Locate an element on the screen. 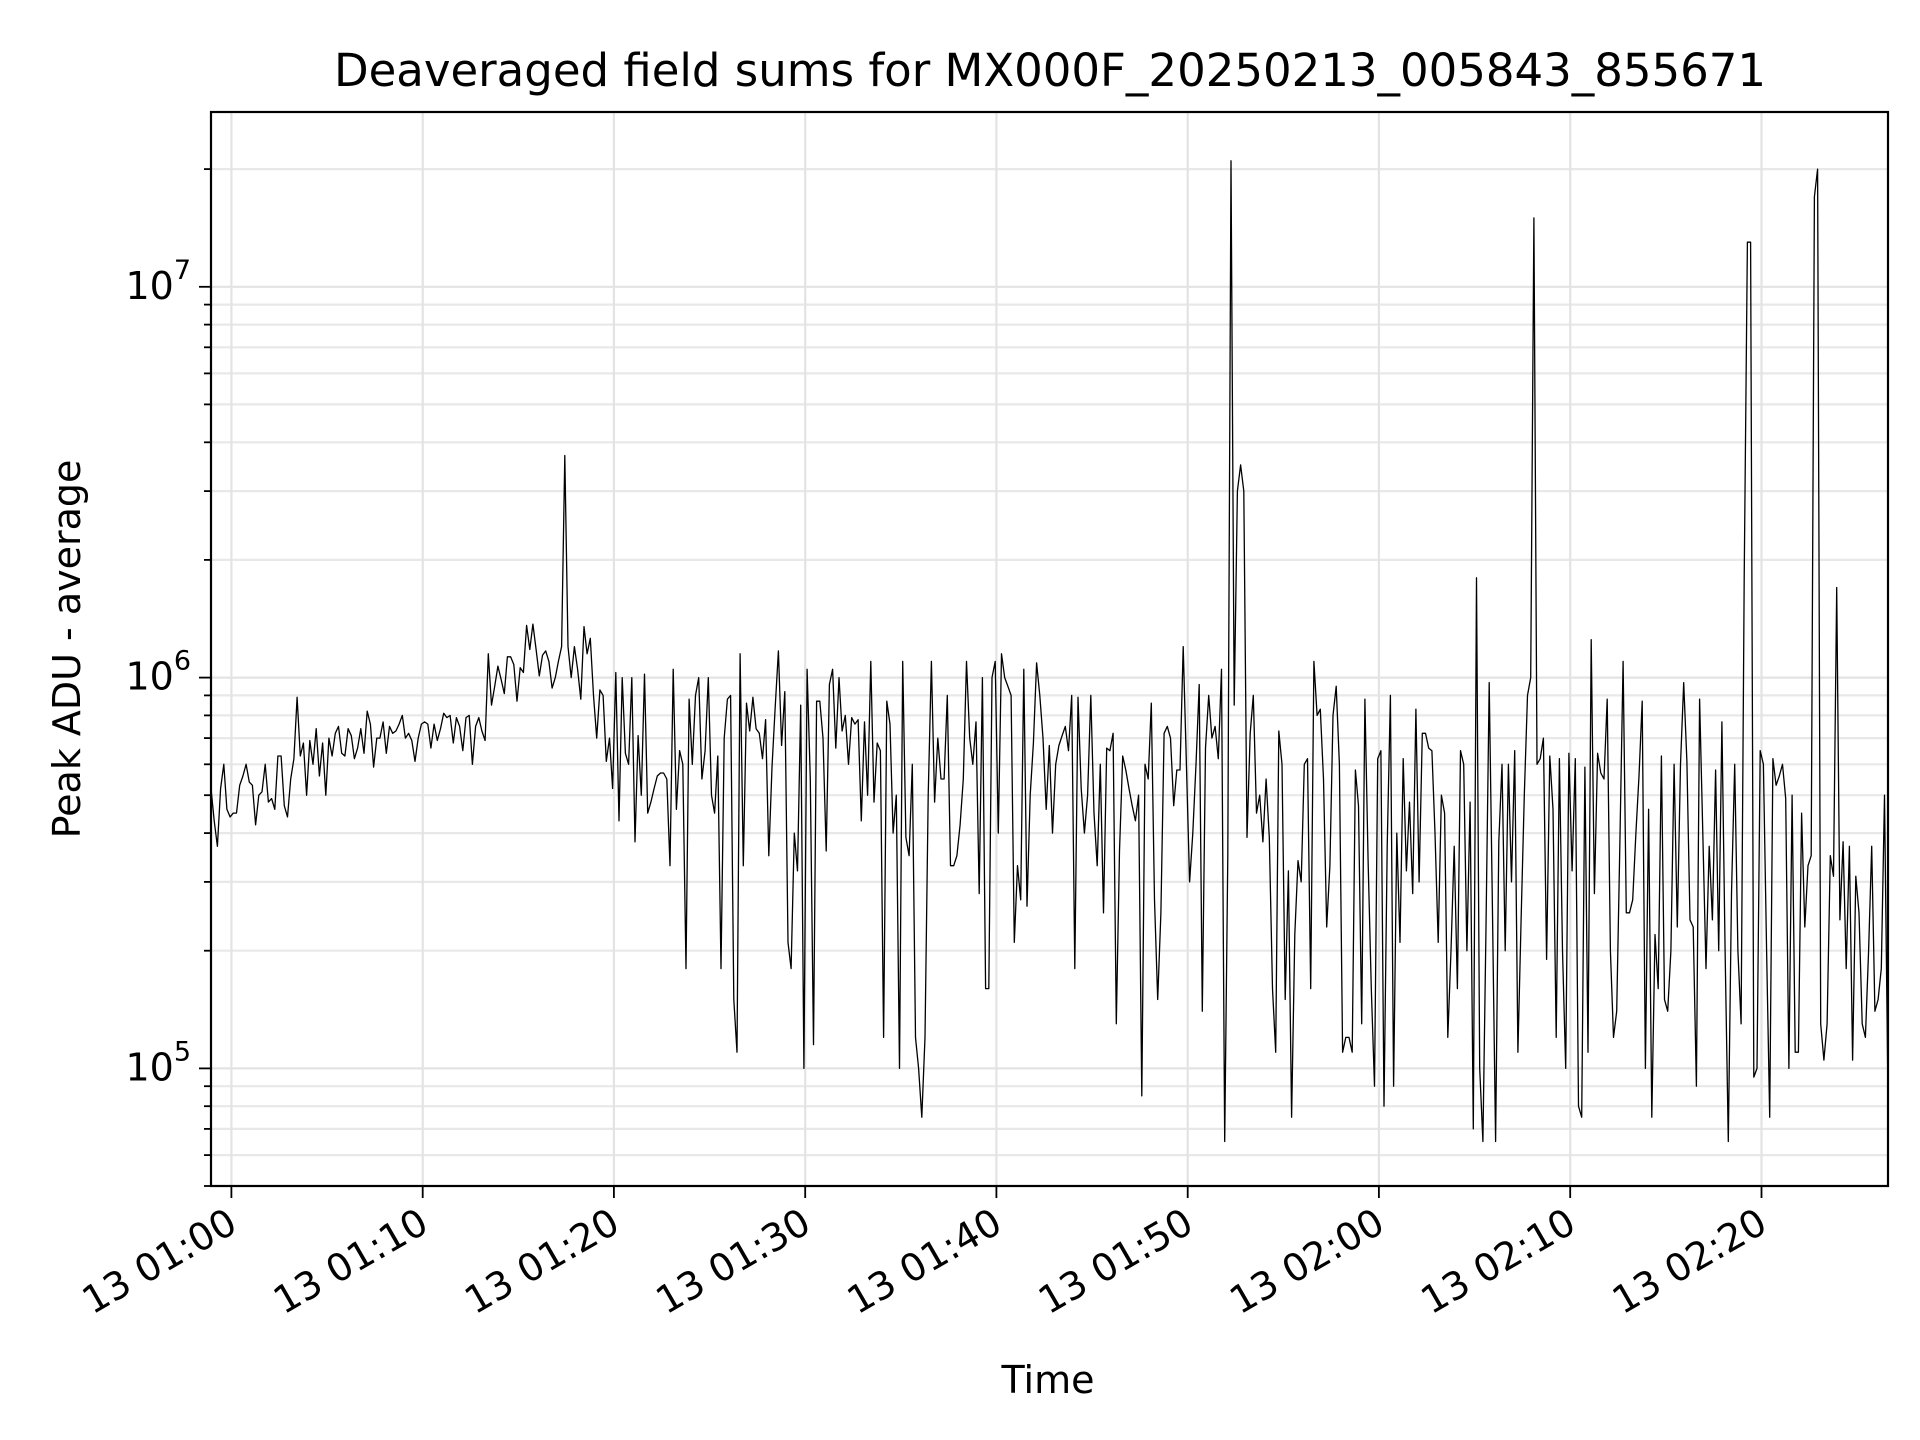 This screenshot has height=1440, width=1920. y-tick-label: 10⁵ is located at coordinates (158, 1062).